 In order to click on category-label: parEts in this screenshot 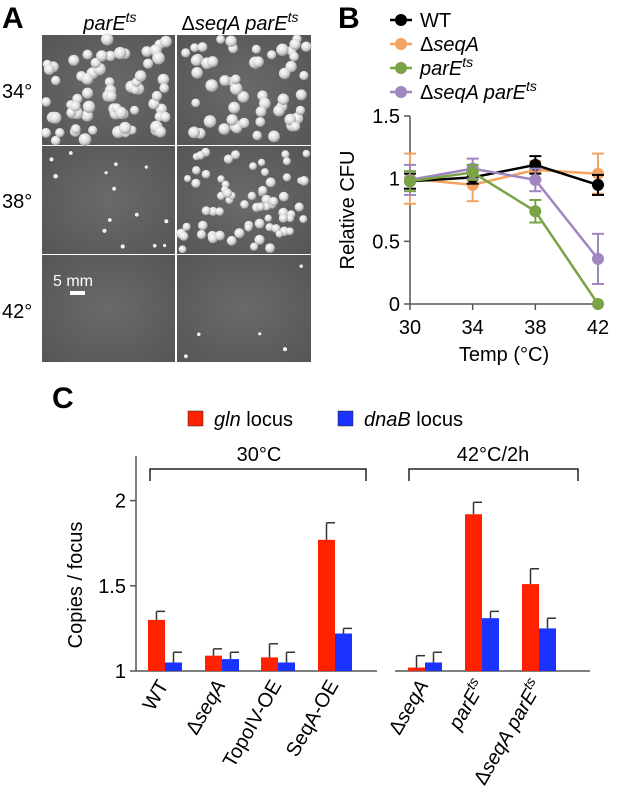, I will do `click(466, 705)`.